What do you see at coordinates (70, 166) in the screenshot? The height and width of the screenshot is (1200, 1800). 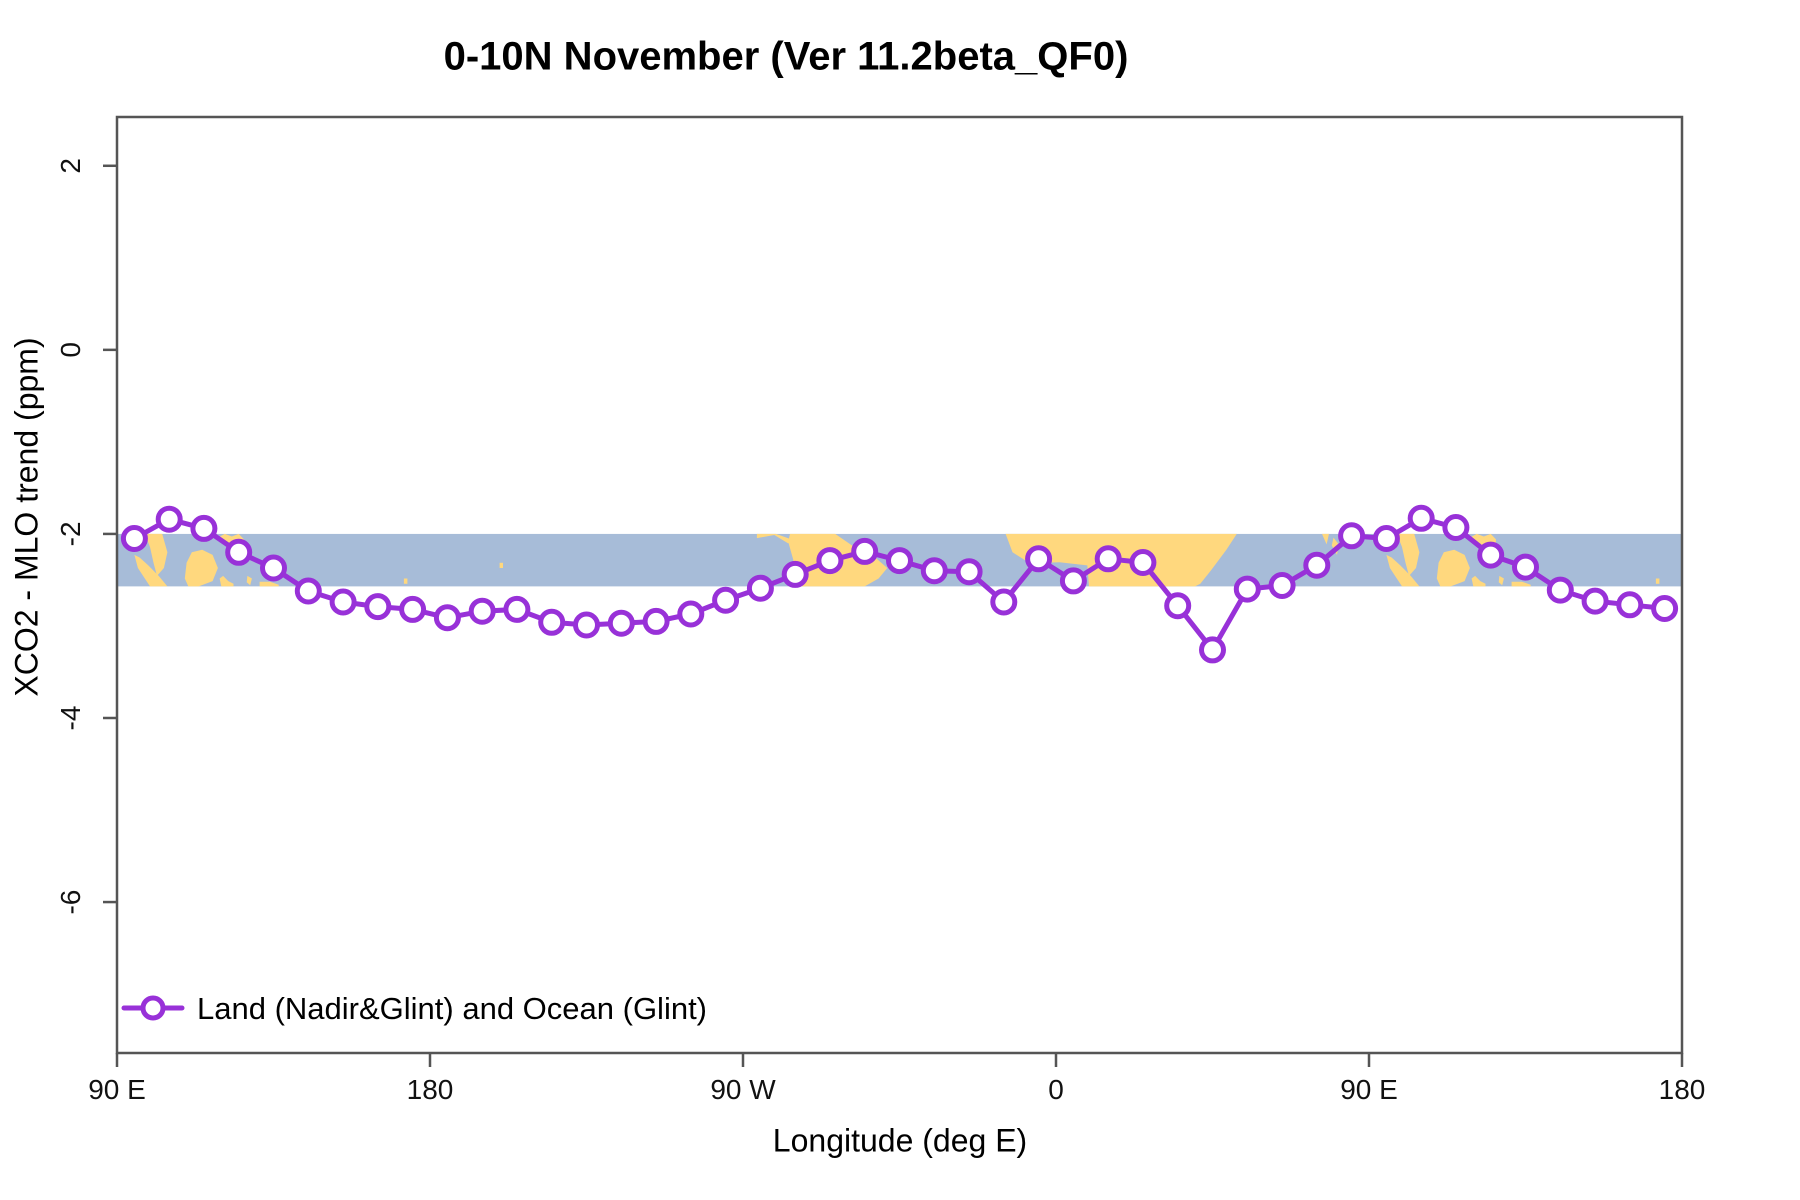 I see `y-tick-label: 2` at bounding box center [70, 166].